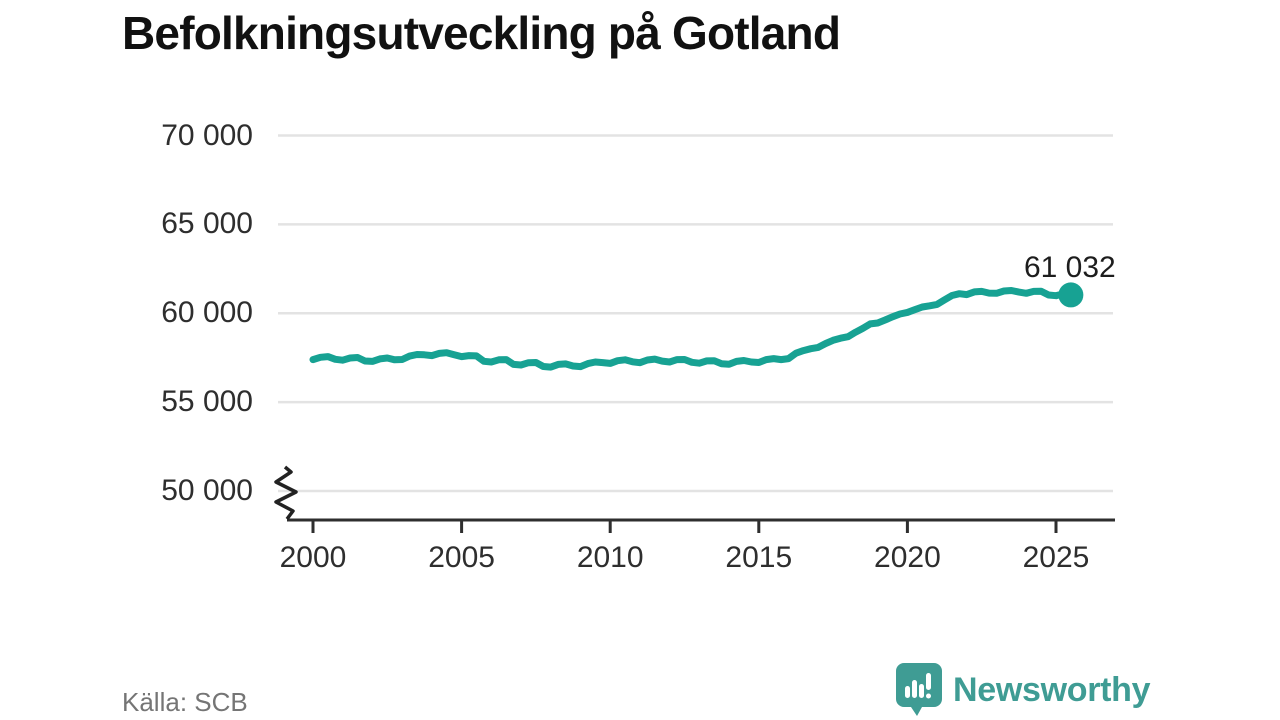 The image size is (1280, 720). I want to click on newsworthy-logo-icon, so click(919, 689).